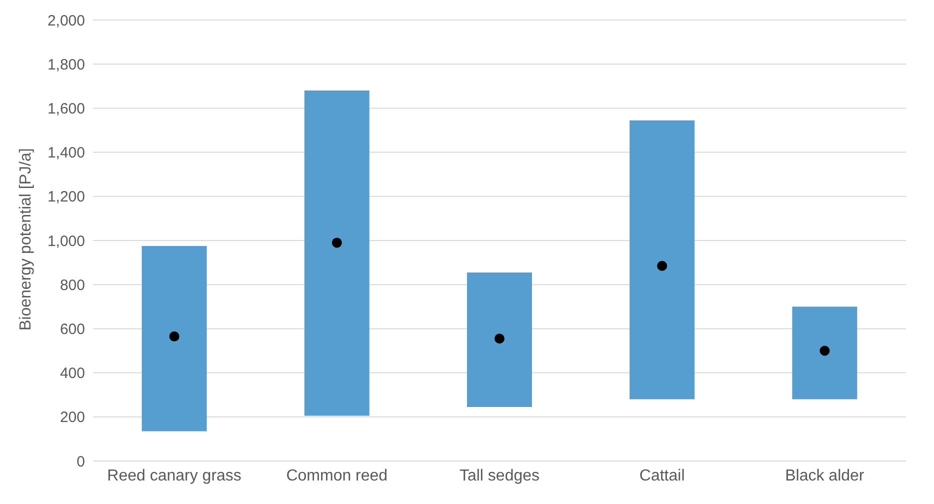 This screenshot has height=504, width=934. I want to click on y-tick-label: 200, so click(72, 417).